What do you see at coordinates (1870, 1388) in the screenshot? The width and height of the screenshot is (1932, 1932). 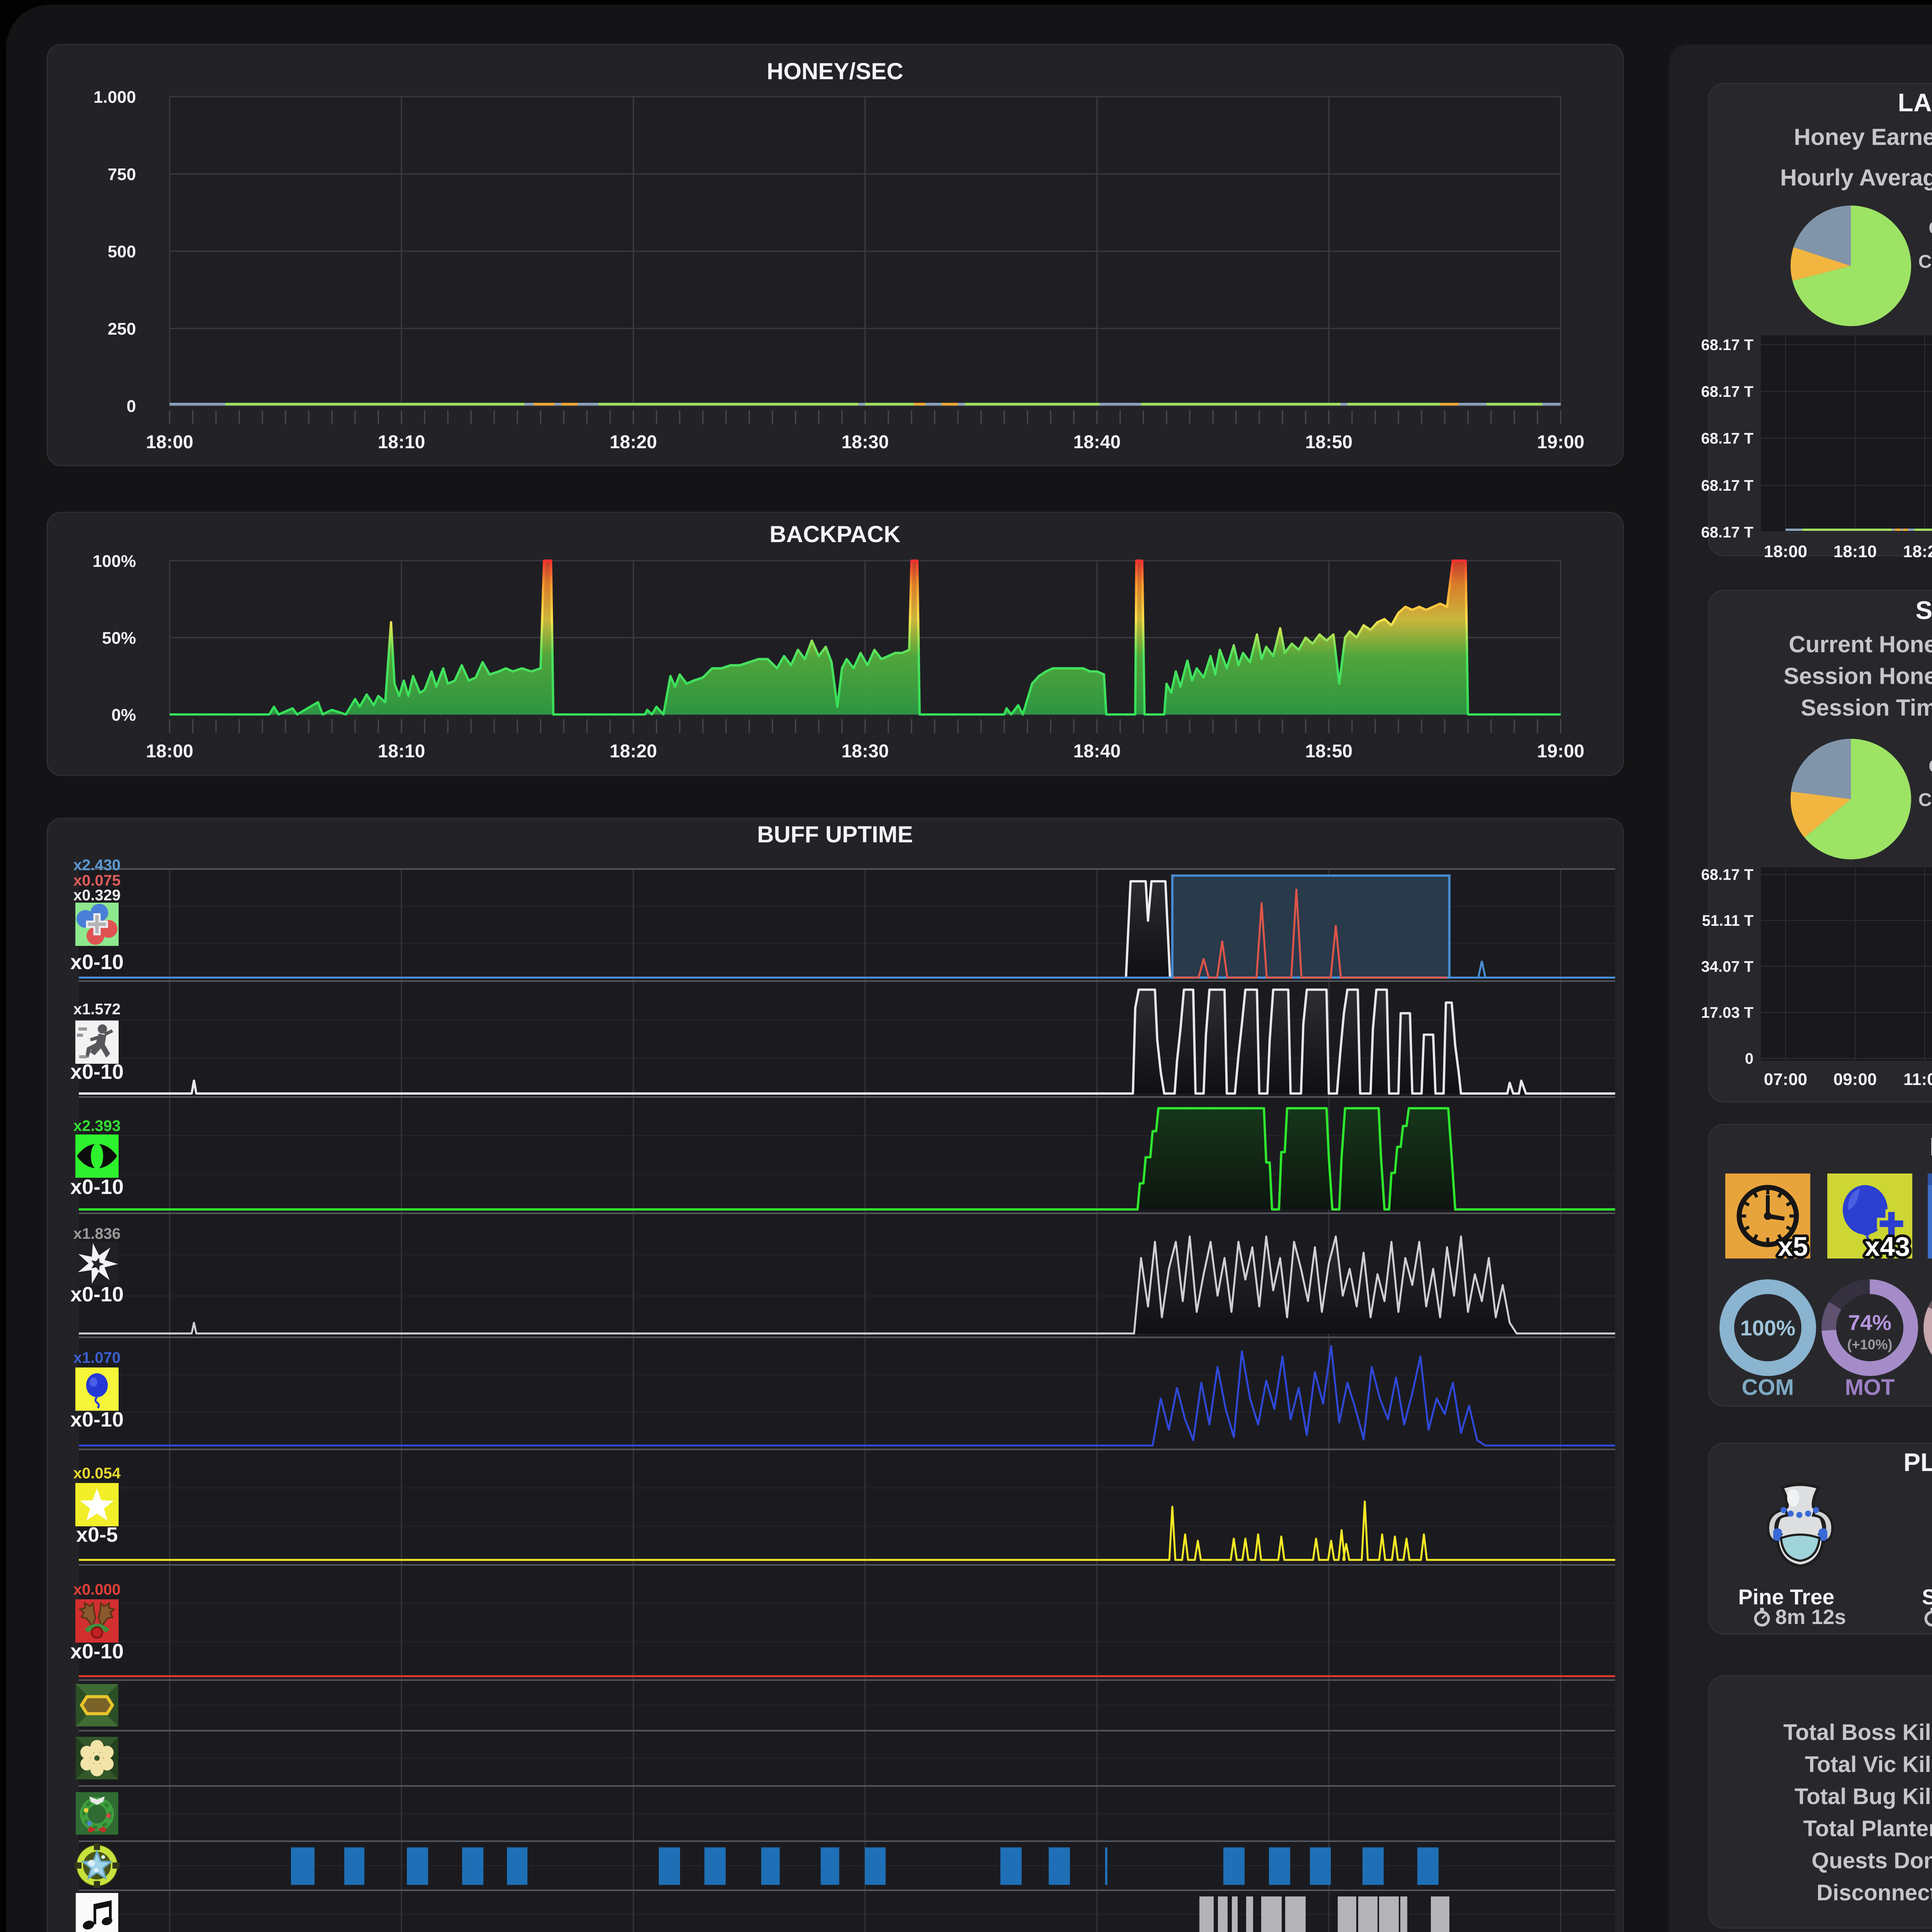 I see `svg-text: MOT` at bounding box center [1870, 1388].